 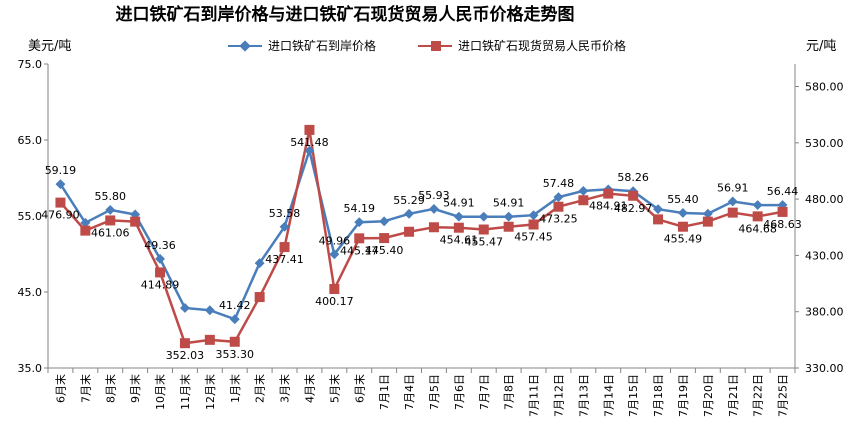 What do you see at coordinates (559, 183) in the screenshot?
I see `data-label-series-1: 57.48` at bounding box center [559, 183].